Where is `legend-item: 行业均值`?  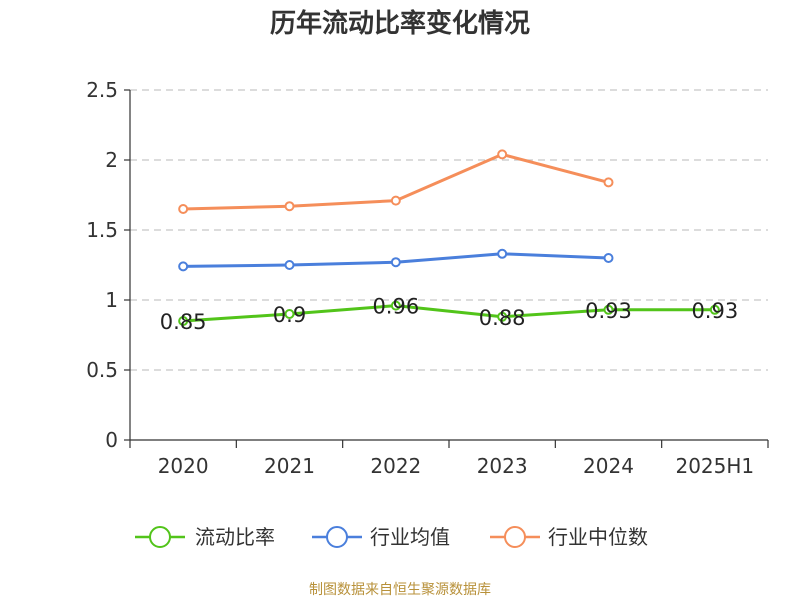
legend-item: 行业均值 is located at coordinates (381, 537).